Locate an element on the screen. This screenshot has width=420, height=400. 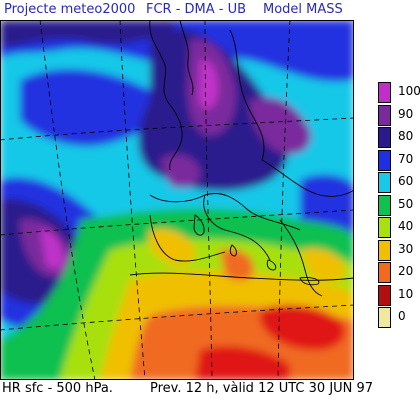
legend-label-0: 0 is located at coordinates (402, 316).